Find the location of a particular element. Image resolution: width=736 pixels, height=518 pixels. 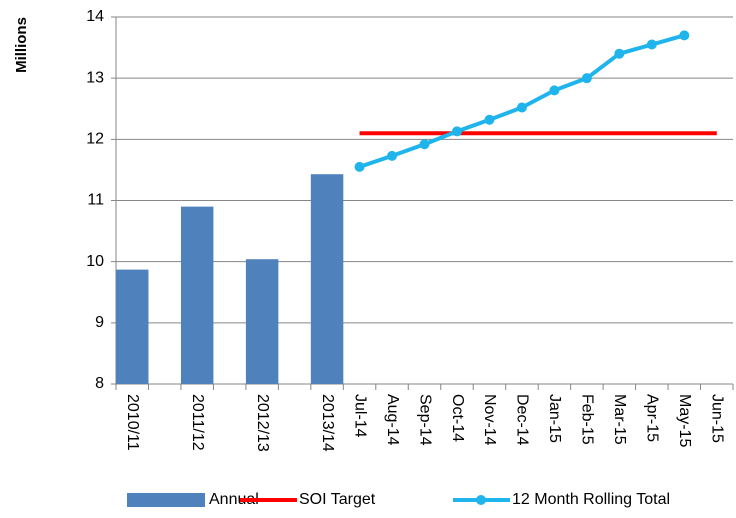

x-tick-label: Oct-14 is located at coordinates (457, 418).